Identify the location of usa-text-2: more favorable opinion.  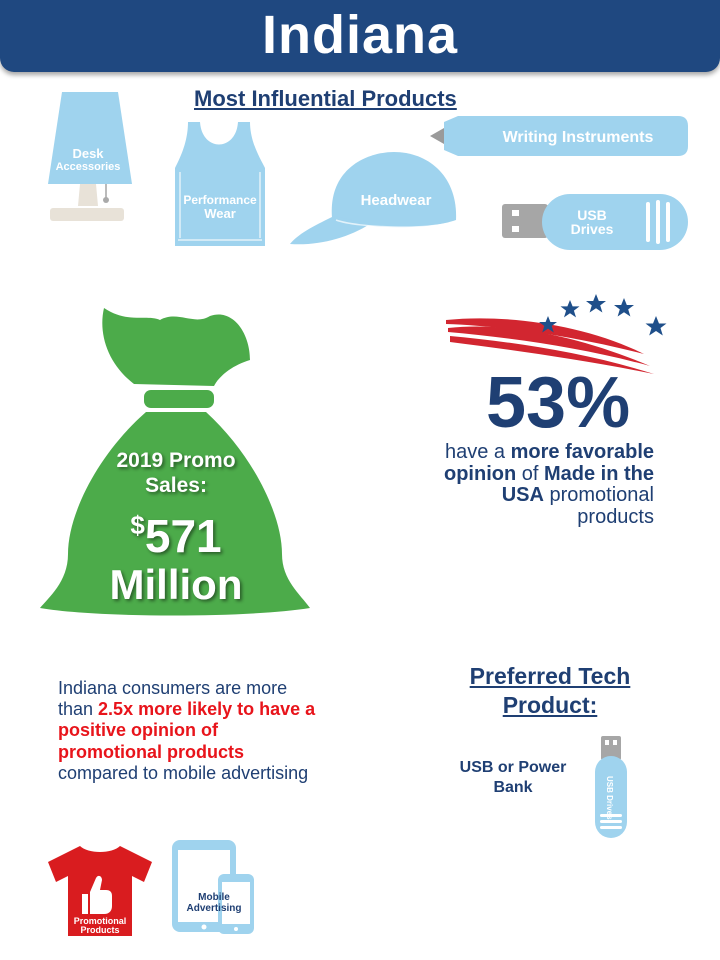
(548, 463).